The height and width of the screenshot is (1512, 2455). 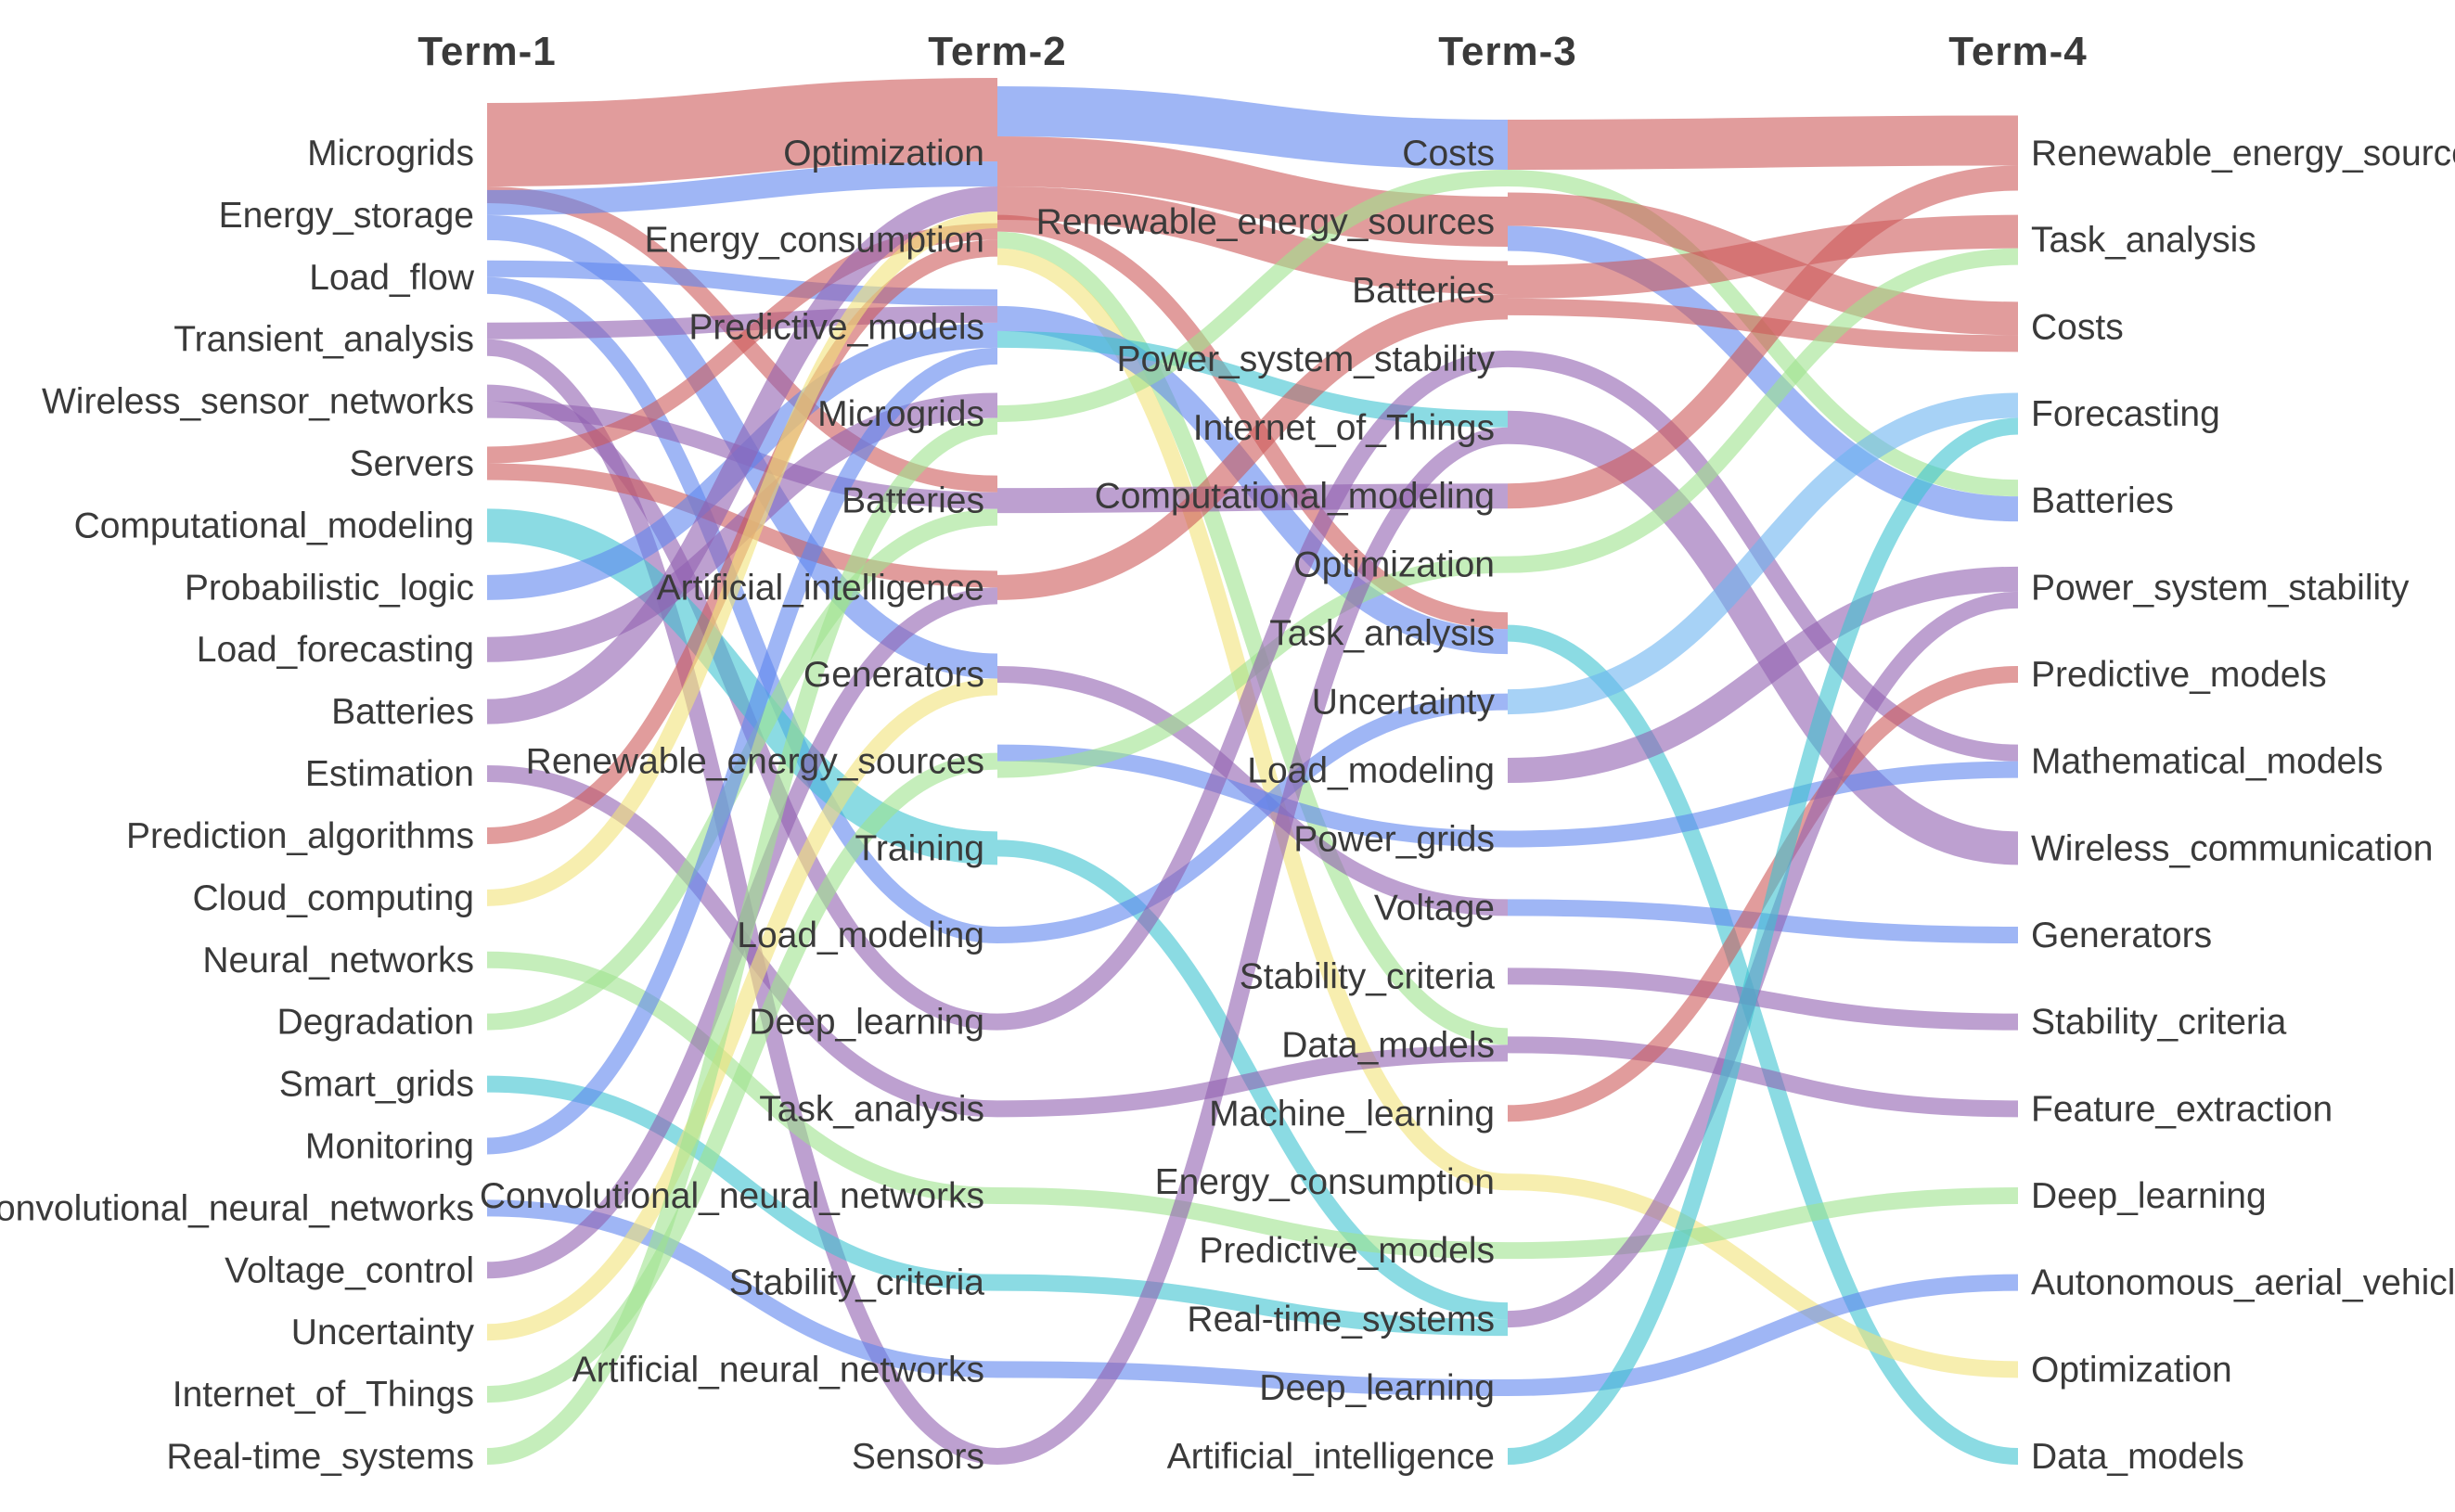 I want to click on node-label-term-1-batteries: Batteries, so click(x=402, y=712).